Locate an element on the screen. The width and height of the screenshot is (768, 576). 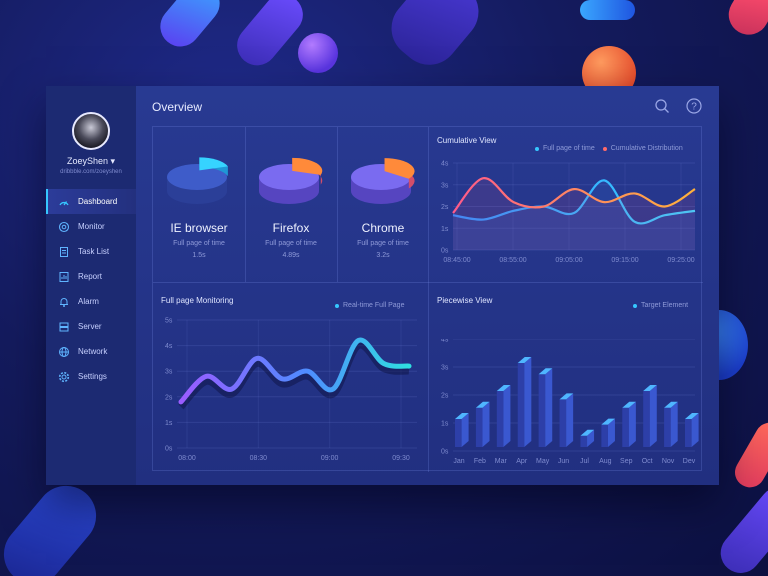
chart-title-cumulative: Cumulative View is located at coordinates (467, 140).